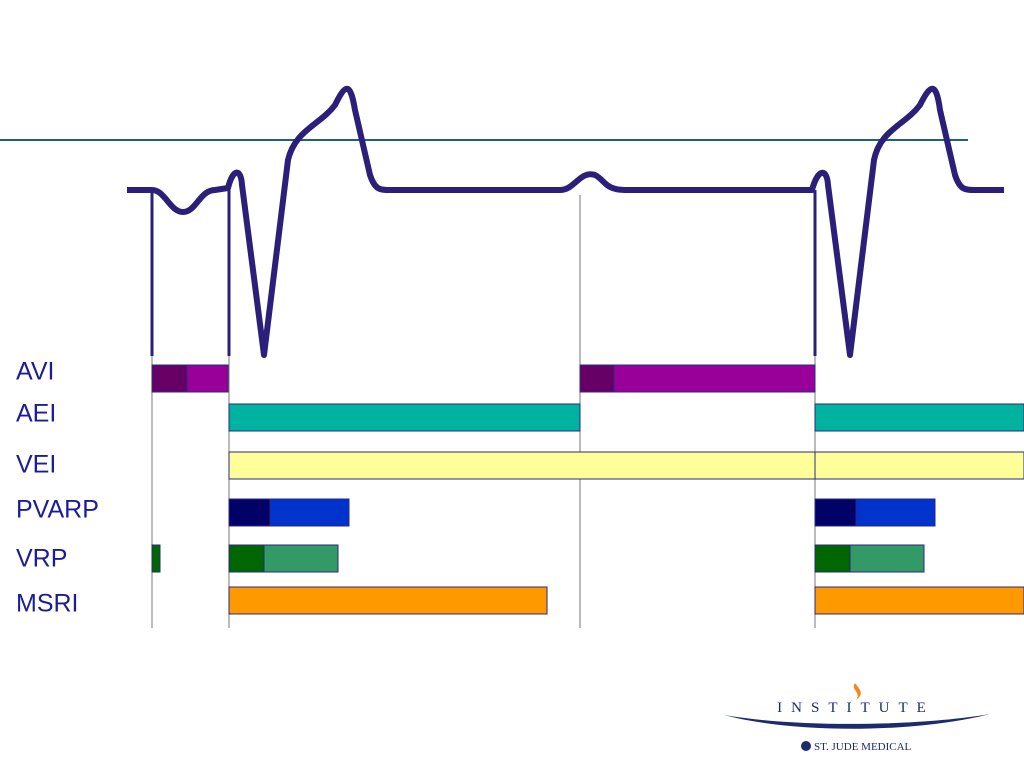 Image resolution: width=1024 pixels, height=768 pixels. Describe the element at coordinates (47, 604) in the screenshot. I see `row-label: MSRI` at that location.